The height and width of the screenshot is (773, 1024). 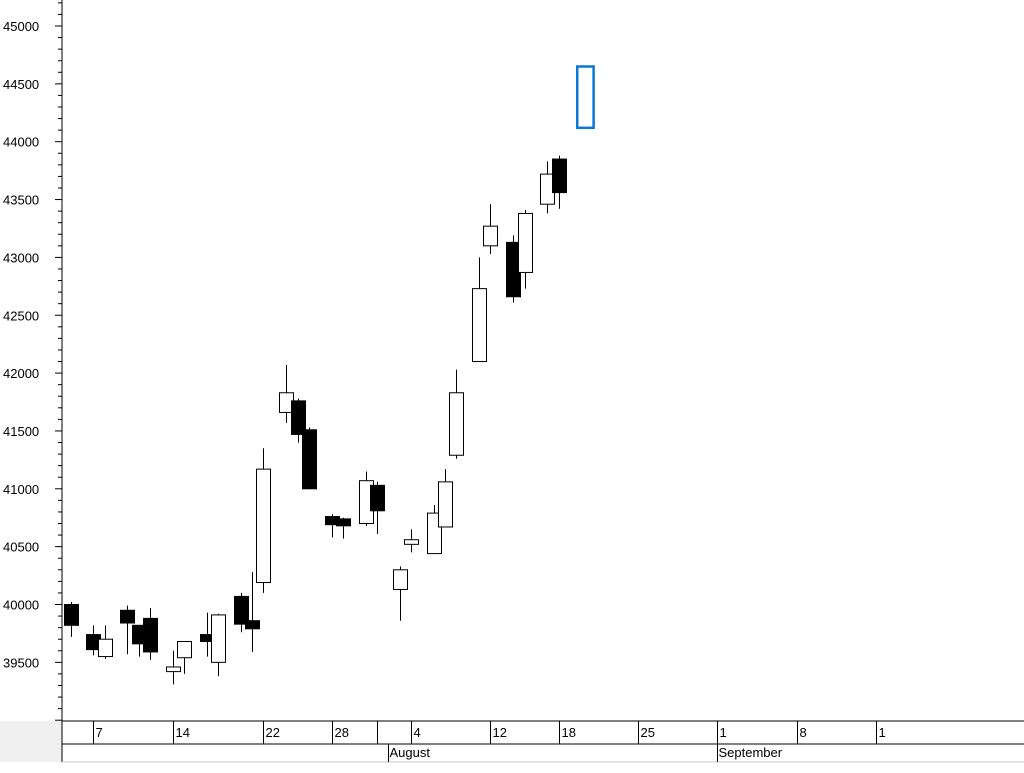 I want to click on month-label: September, so click(x=751, y=752).